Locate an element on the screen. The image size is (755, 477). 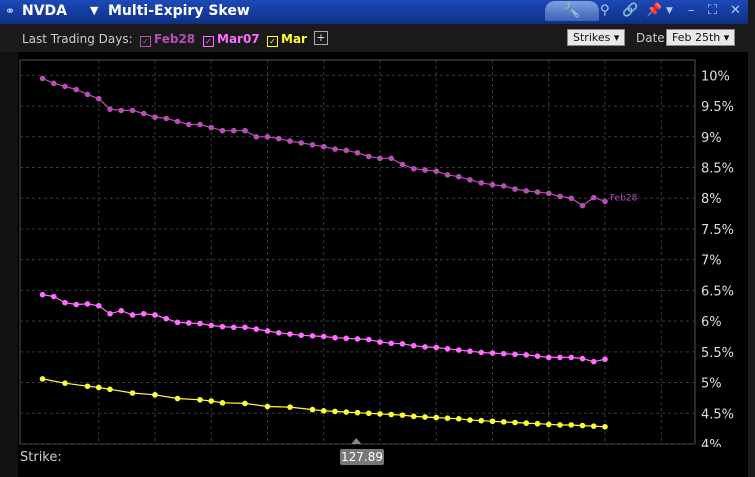
legend-item-feb28: ✓ Feb28 is located at coordinates (167, 39).